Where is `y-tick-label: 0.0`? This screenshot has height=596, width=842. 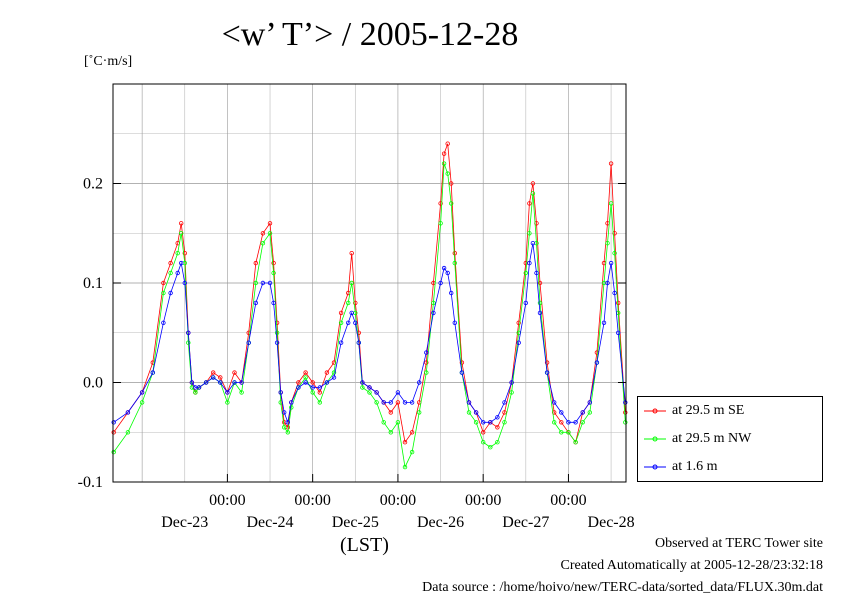 y-tick-label: 0.0 is located at coordinates (93, 383).